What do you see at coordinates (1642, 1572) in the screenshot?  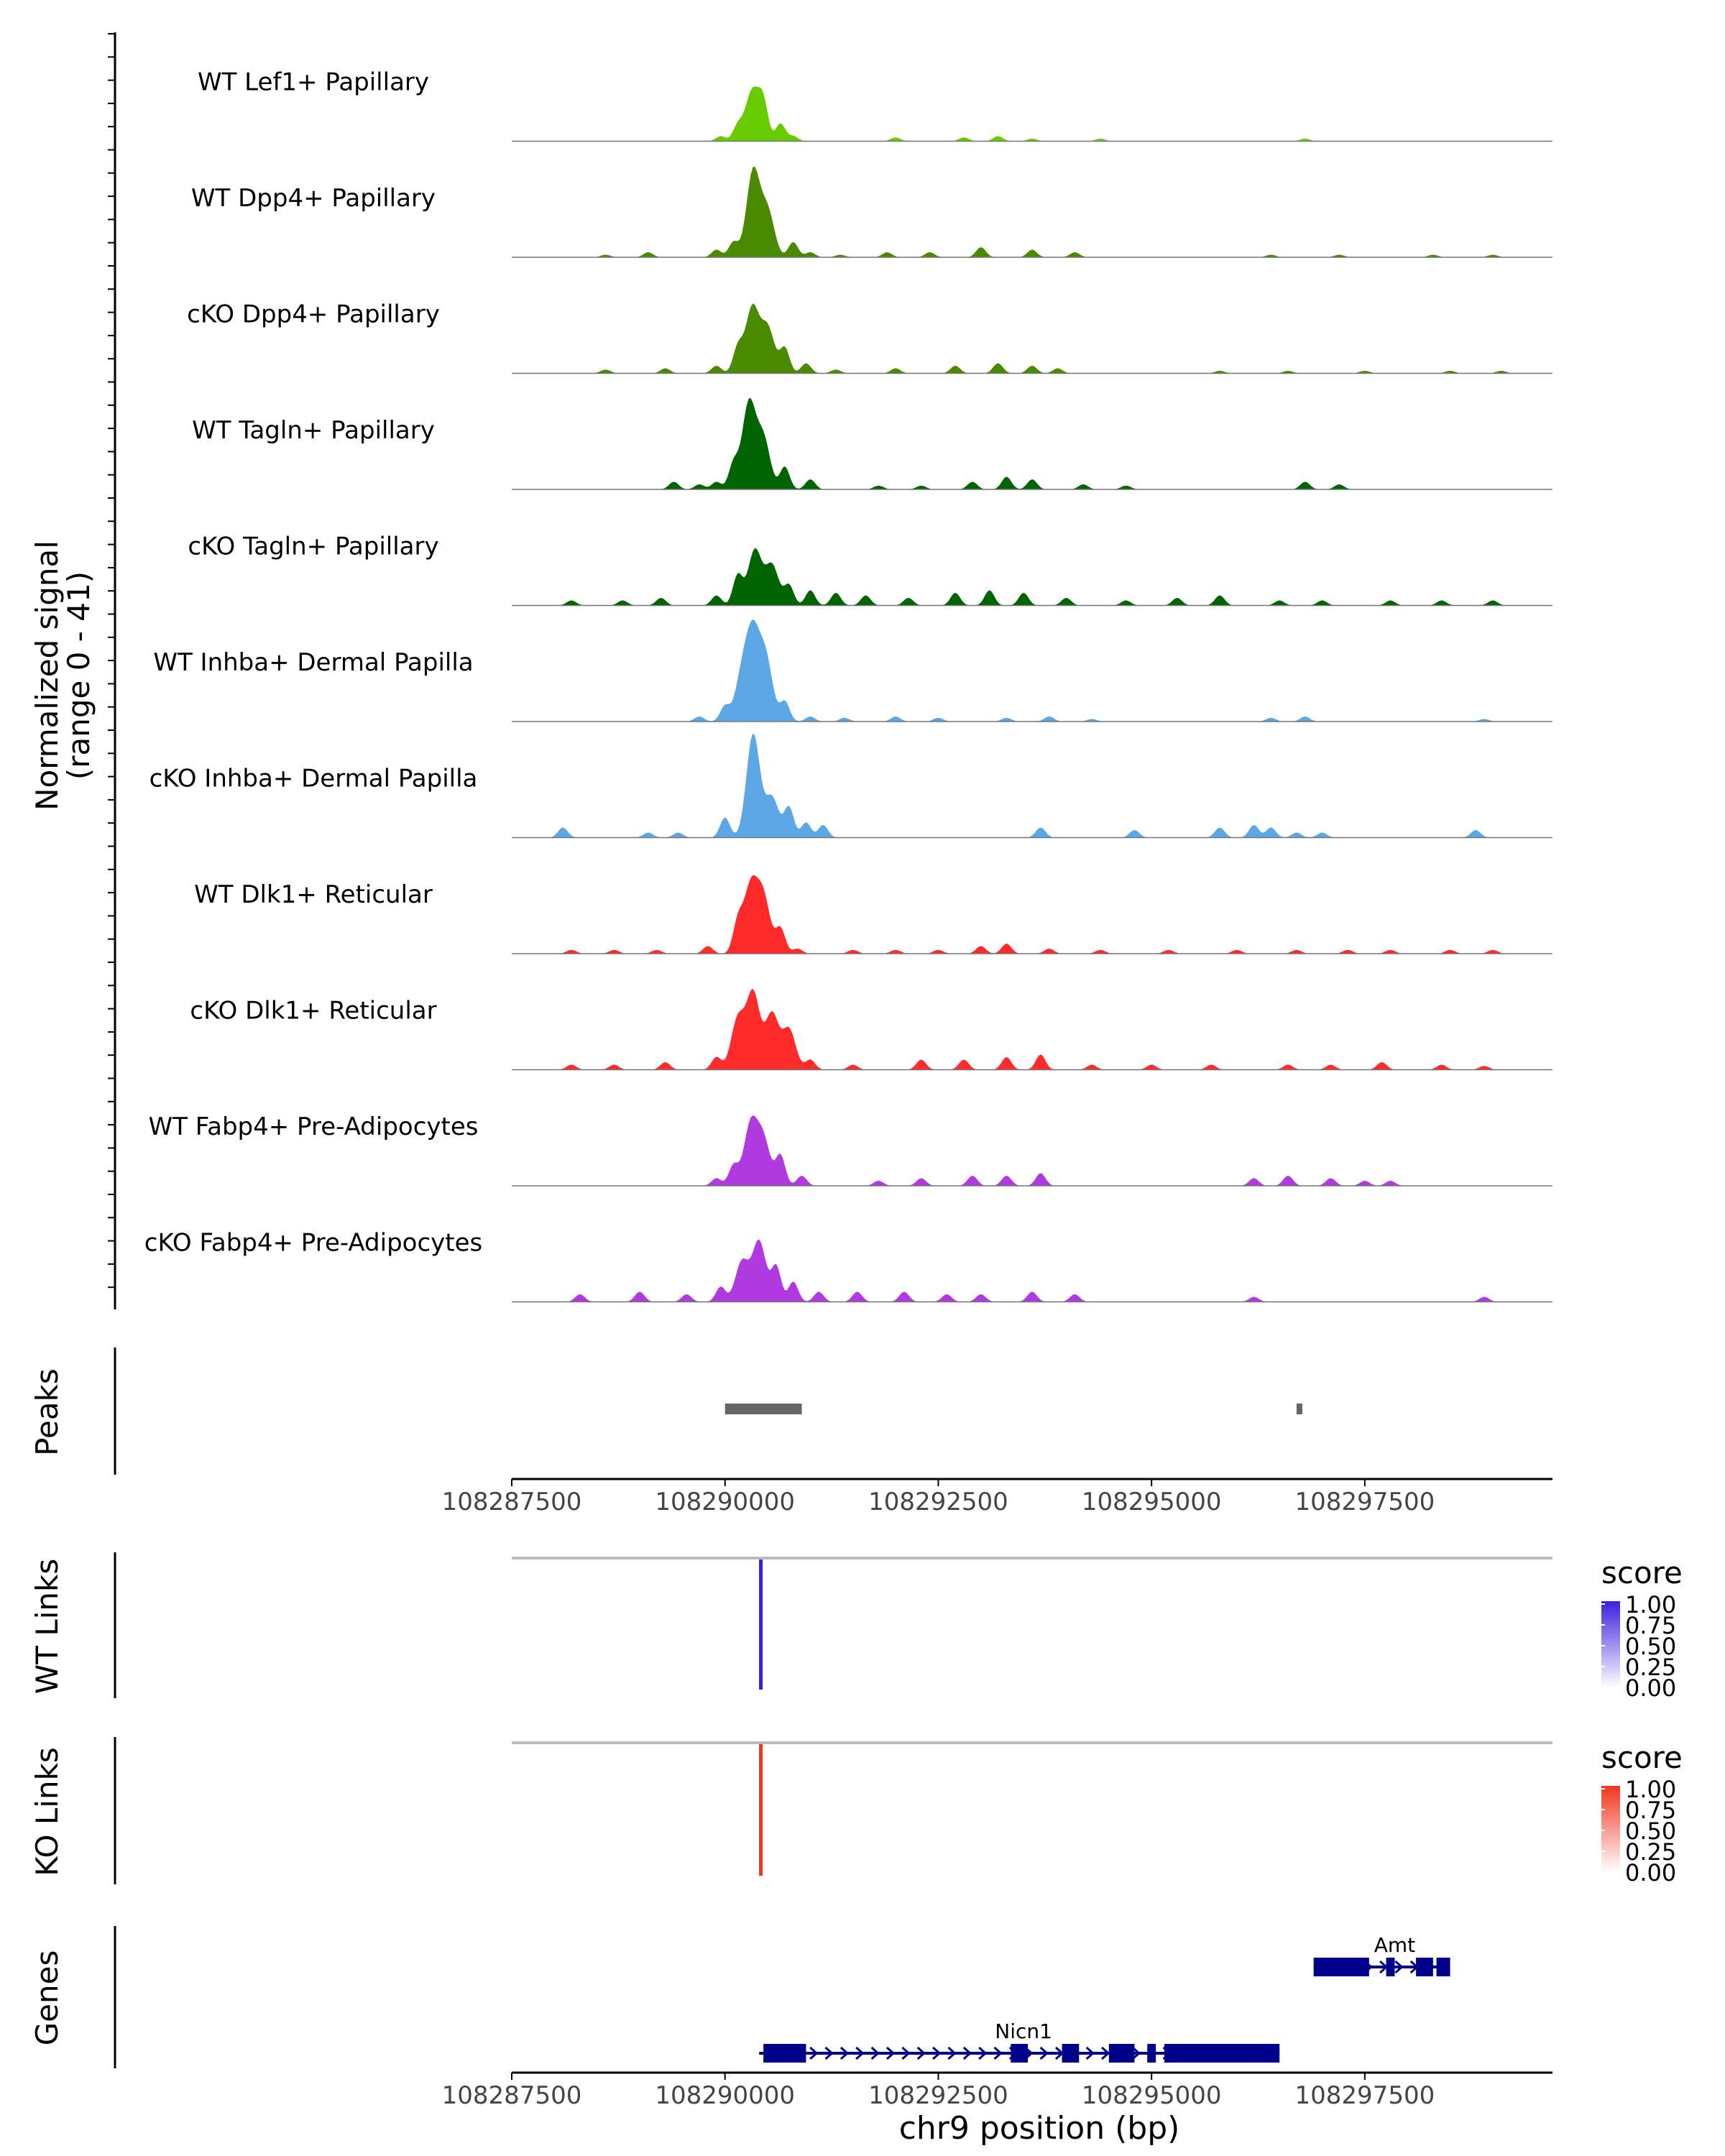 I see `wt-links-legend-title: score` at bounding box center [1642, 1572].